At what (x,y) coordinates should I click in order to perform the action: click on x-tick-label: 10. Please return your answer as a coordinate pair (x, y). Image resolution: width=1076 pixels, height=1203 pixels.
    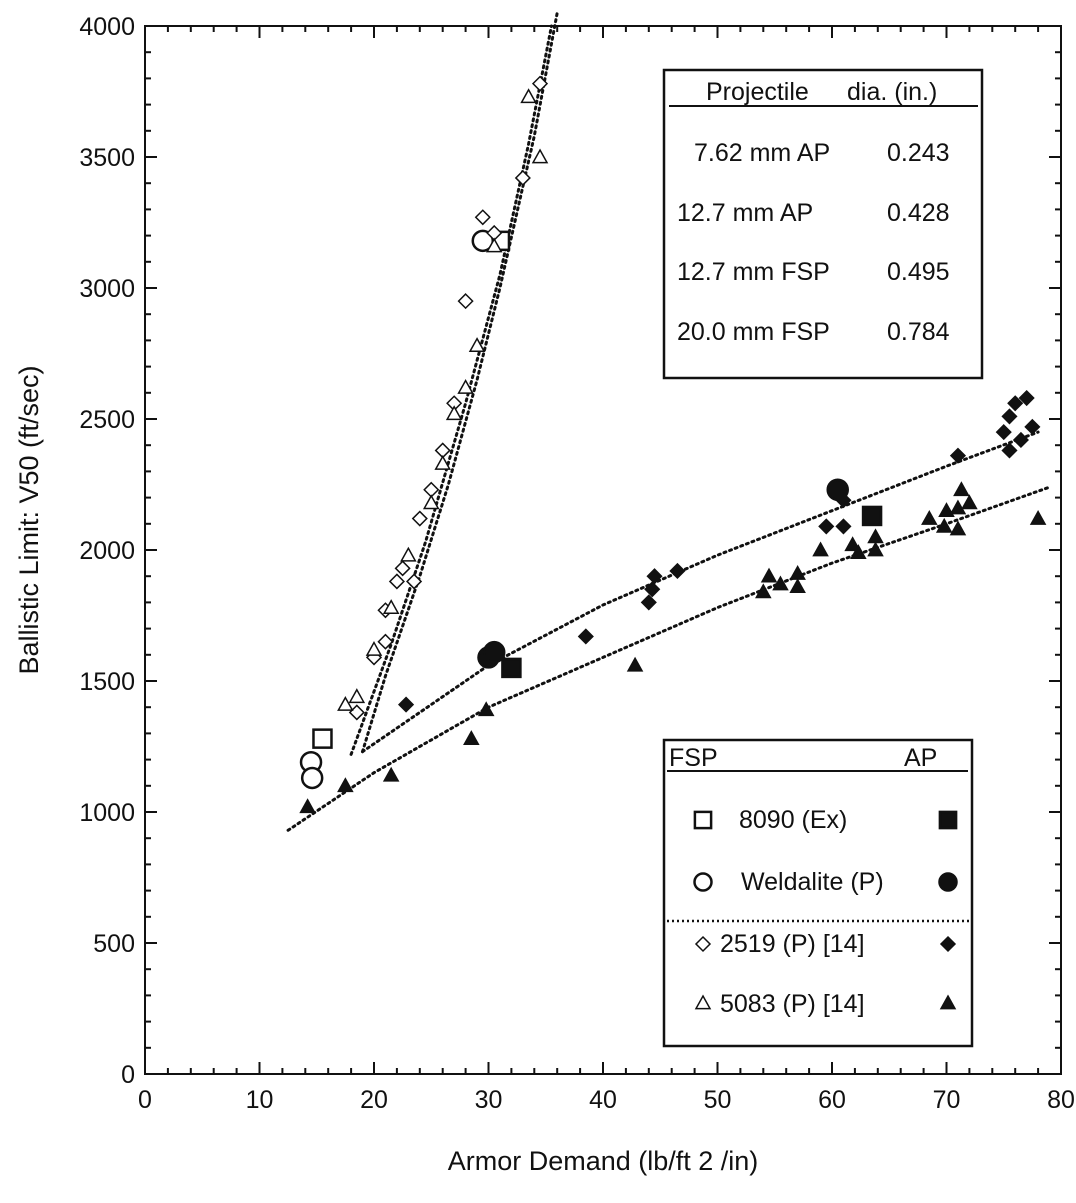
    Looking at the image, I should click on (260, 1100).